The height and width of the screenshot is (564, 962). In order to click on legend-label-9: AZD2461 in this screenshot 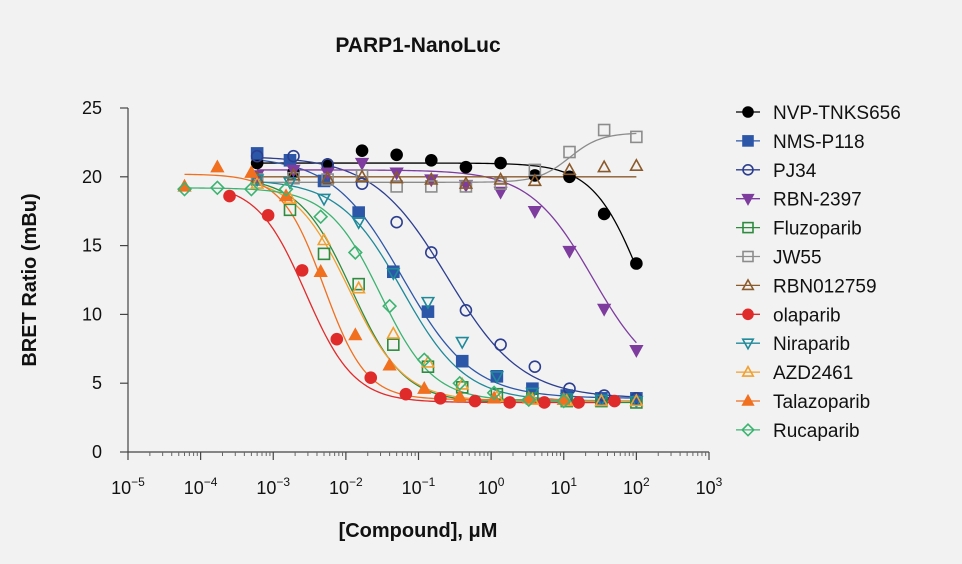, I will do `click(813, 373)`.